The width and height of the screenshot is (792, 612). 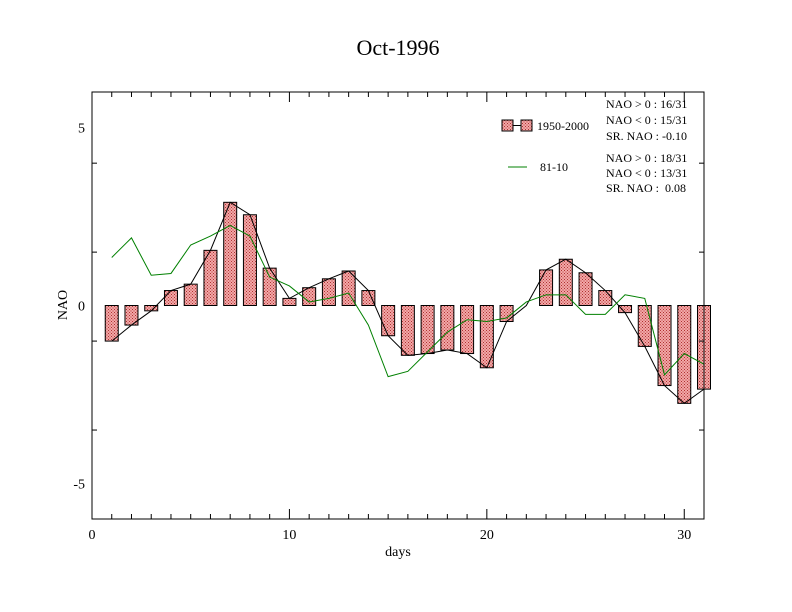 What do you see at coordinates (487, 535) in the screenshot?
I see `x-tick-label-20: 20` at bounding box center [487, 535].